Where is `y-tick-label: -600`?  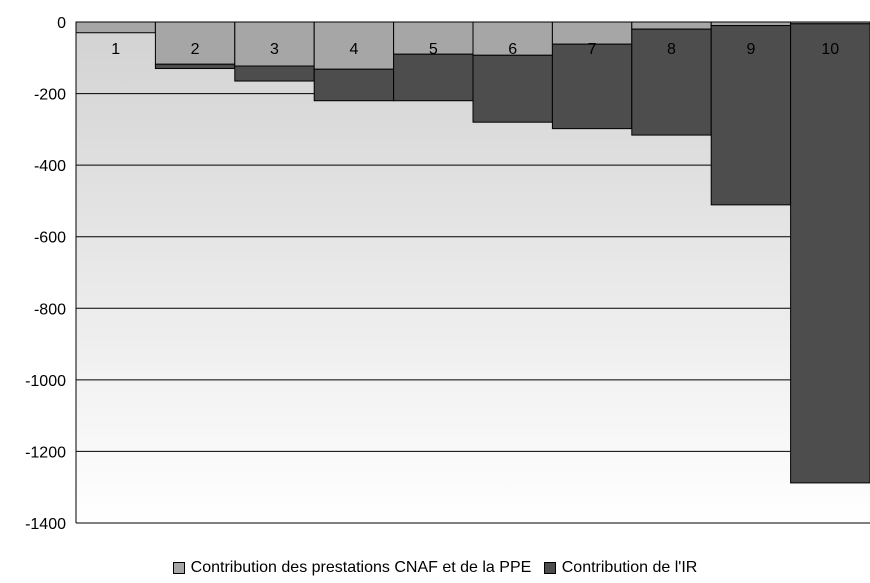
y-tick-label: -600 is located at coordinates (50, 238).